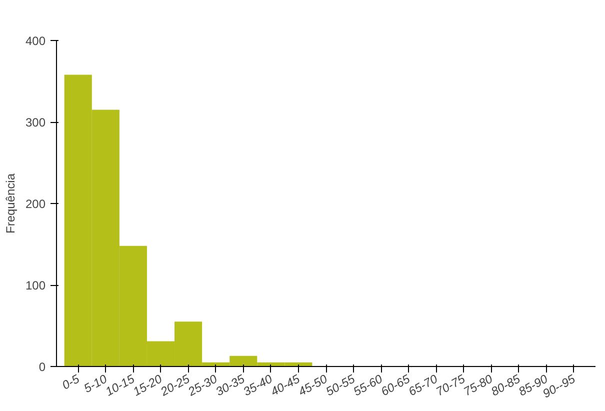 This screenshot has height=411, width=605. What do you see at coordinates (42, 367) in the screenshot?
I see `y-tick-label: 0` at bounding box center [42, 367].